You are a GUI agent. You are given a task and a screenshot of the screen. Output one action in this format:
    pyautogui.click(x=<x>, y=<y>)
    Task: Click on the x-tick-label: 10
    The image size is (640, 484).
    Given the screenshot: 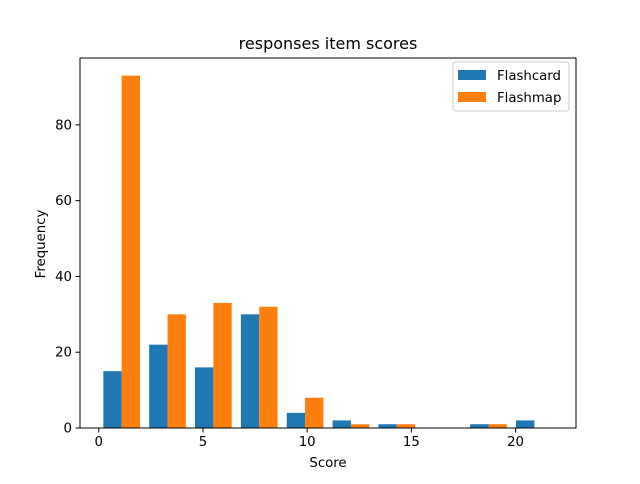 What is the action you would take?
    pyautogui.click(x=307, y=442)
    